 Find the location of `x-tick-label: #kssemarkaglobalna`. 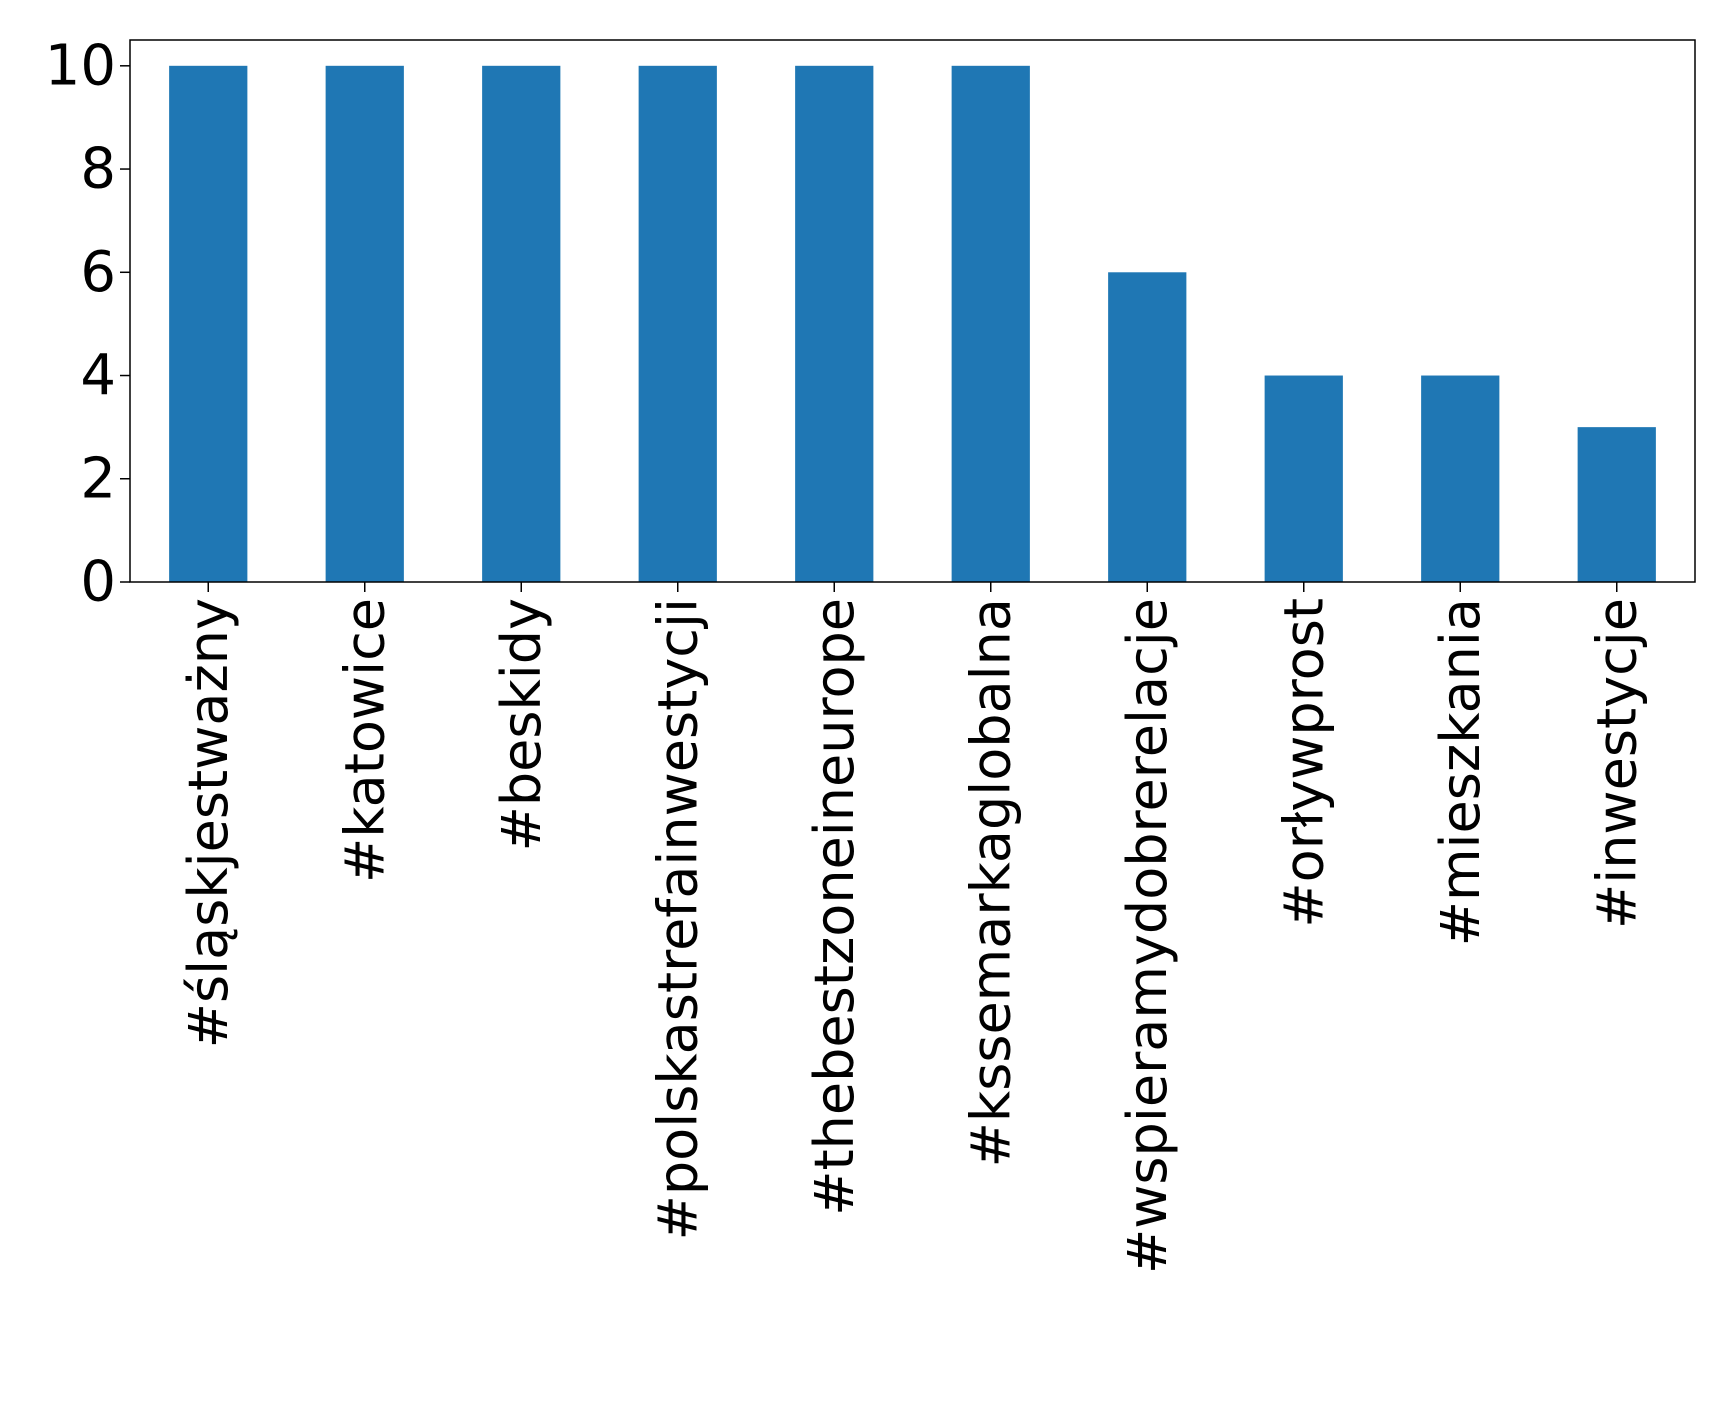

x-tick-label: #kssemarkaglobalna is located at coordinates (990, 882).